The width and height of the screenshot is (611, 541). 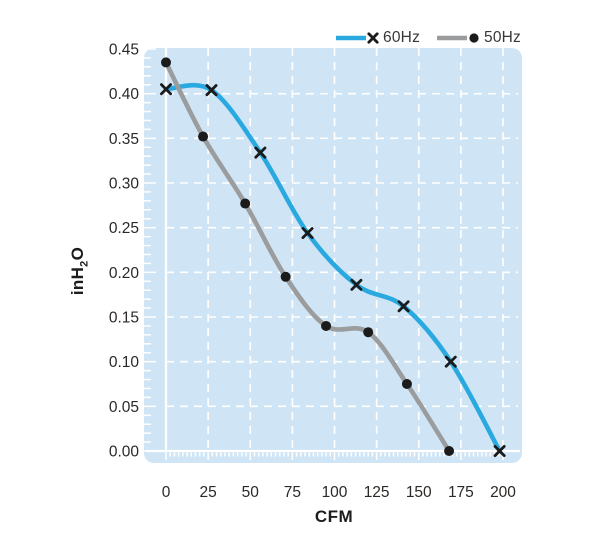 I want to click on x-tick-label: 125, so click(x=377, y=492).